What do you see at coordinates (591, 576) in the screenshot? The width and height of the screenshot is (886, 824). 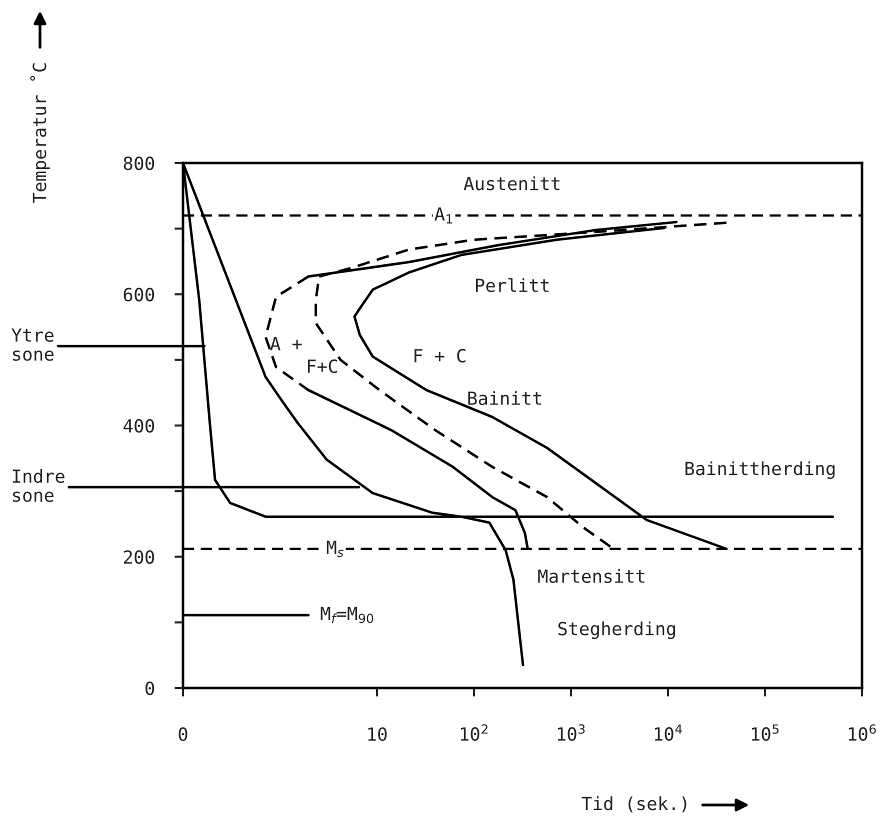 I see `annotation: Martensitt` at bounding box center [591, 576].